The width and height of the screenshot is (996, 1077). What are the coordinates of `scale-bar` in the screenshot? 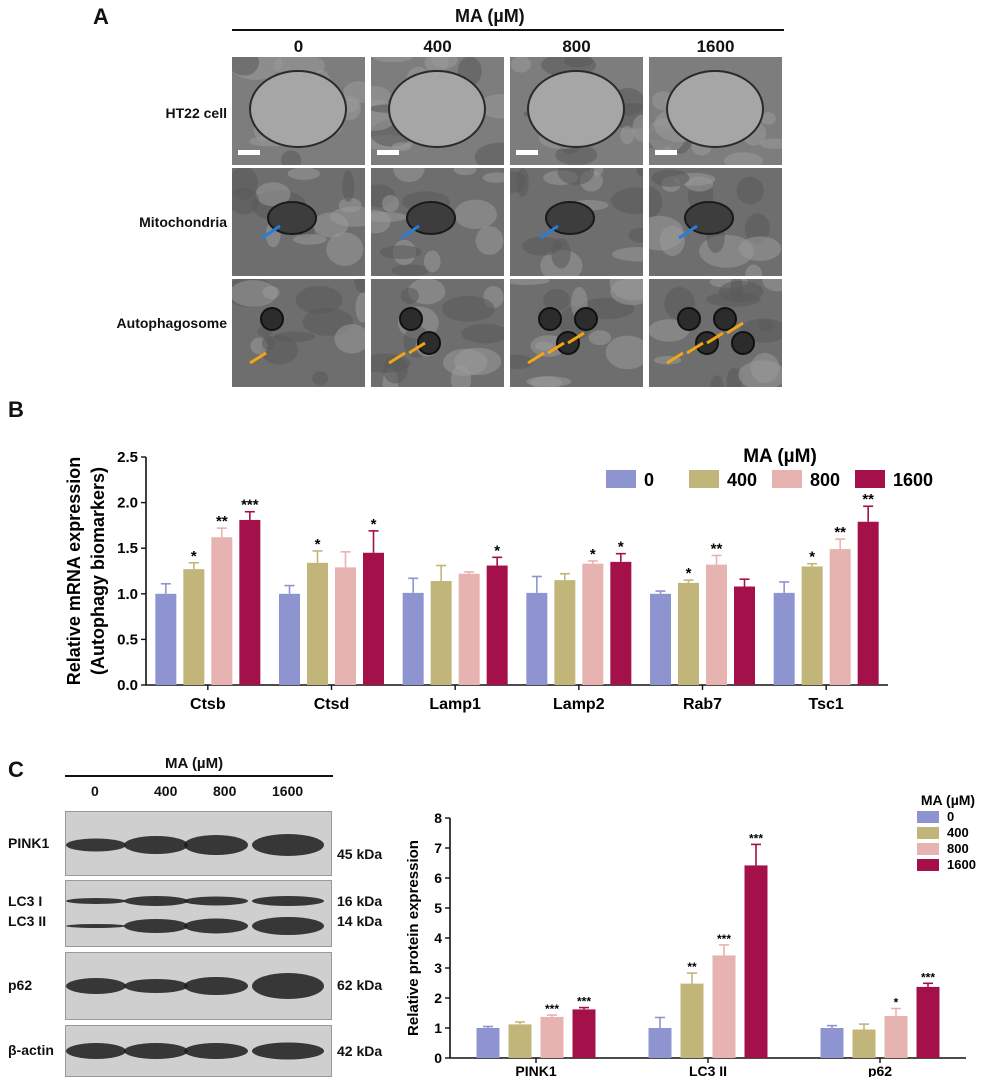 It's located at (249, 152).